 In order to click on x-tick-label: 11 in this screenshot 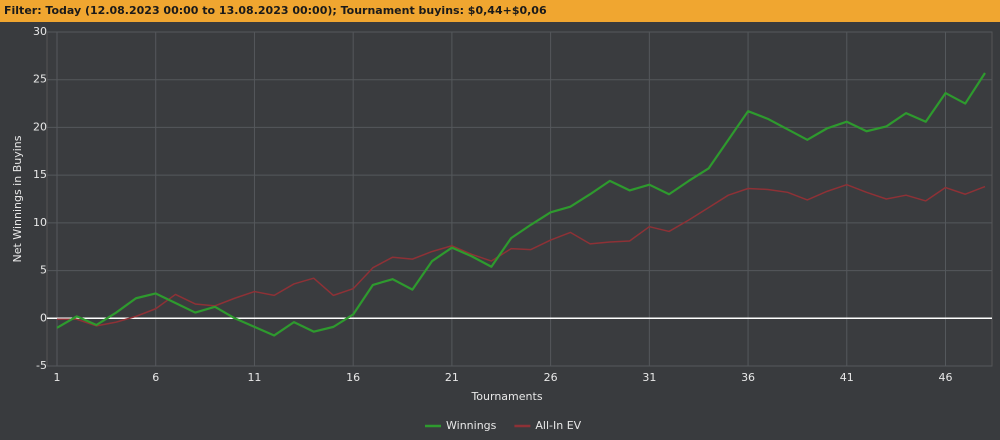, I will do `click(254, 377)`.